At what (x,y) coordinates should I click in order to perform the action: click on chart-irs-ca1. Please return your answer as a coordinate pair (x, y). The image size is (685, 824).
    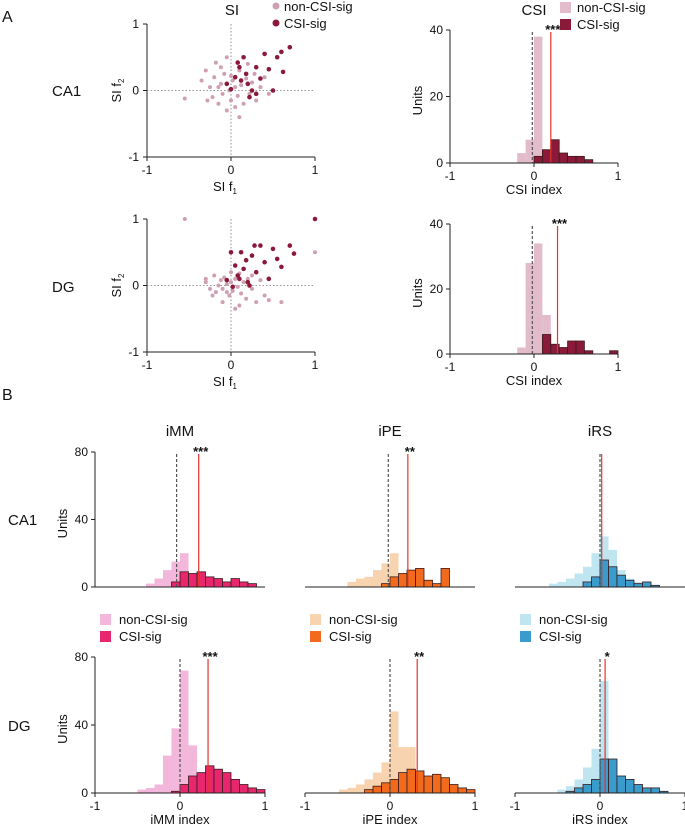
    Looking at the image, I should click on (600, 521).